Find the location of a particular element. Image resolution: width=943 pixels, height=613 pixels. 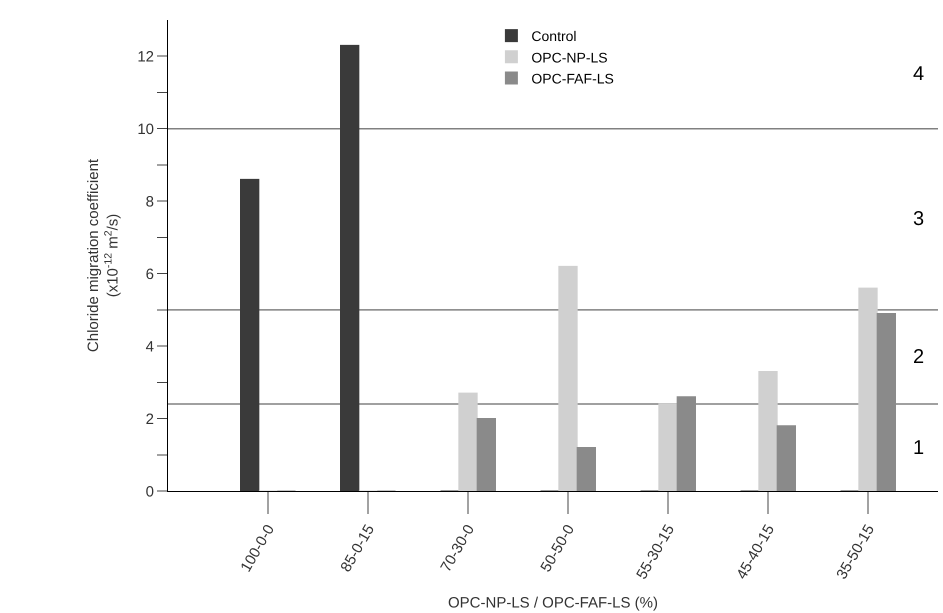

annotation: 4 is located at coordinates (918, 74).